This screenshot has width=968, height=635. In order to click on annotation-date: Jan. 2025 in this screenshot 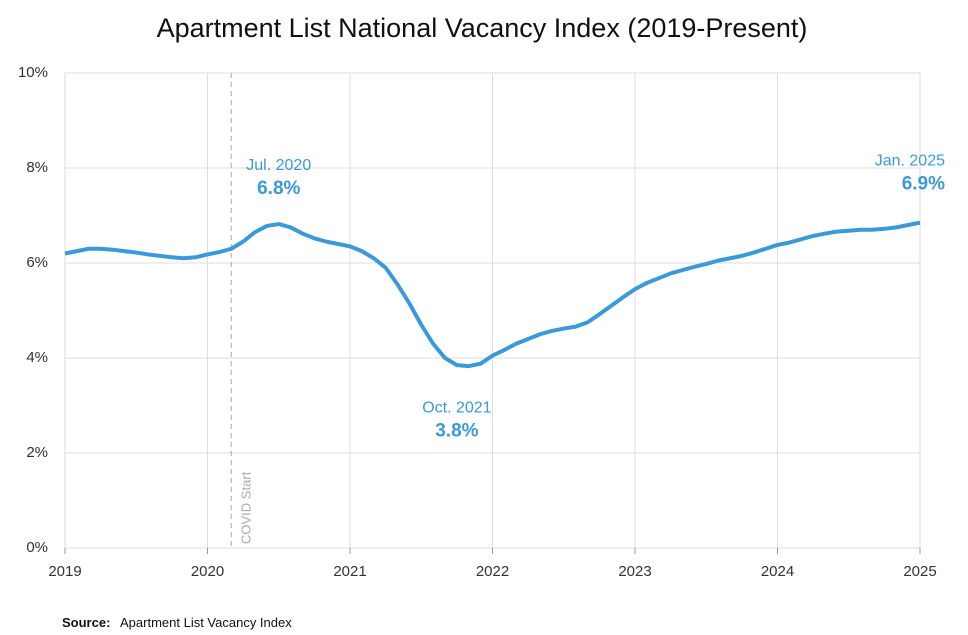, I will do `click(910, 160)`.